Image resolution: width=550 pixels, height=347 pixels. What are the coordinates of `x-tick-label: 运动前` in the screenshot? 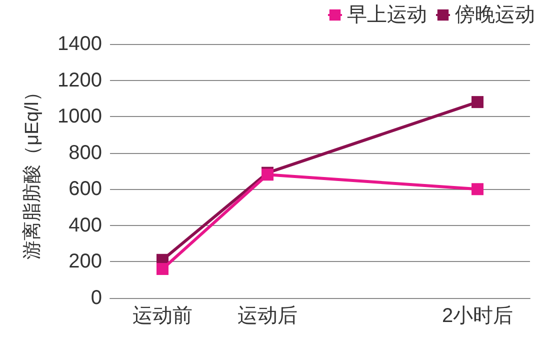 It's located at (162, 316).